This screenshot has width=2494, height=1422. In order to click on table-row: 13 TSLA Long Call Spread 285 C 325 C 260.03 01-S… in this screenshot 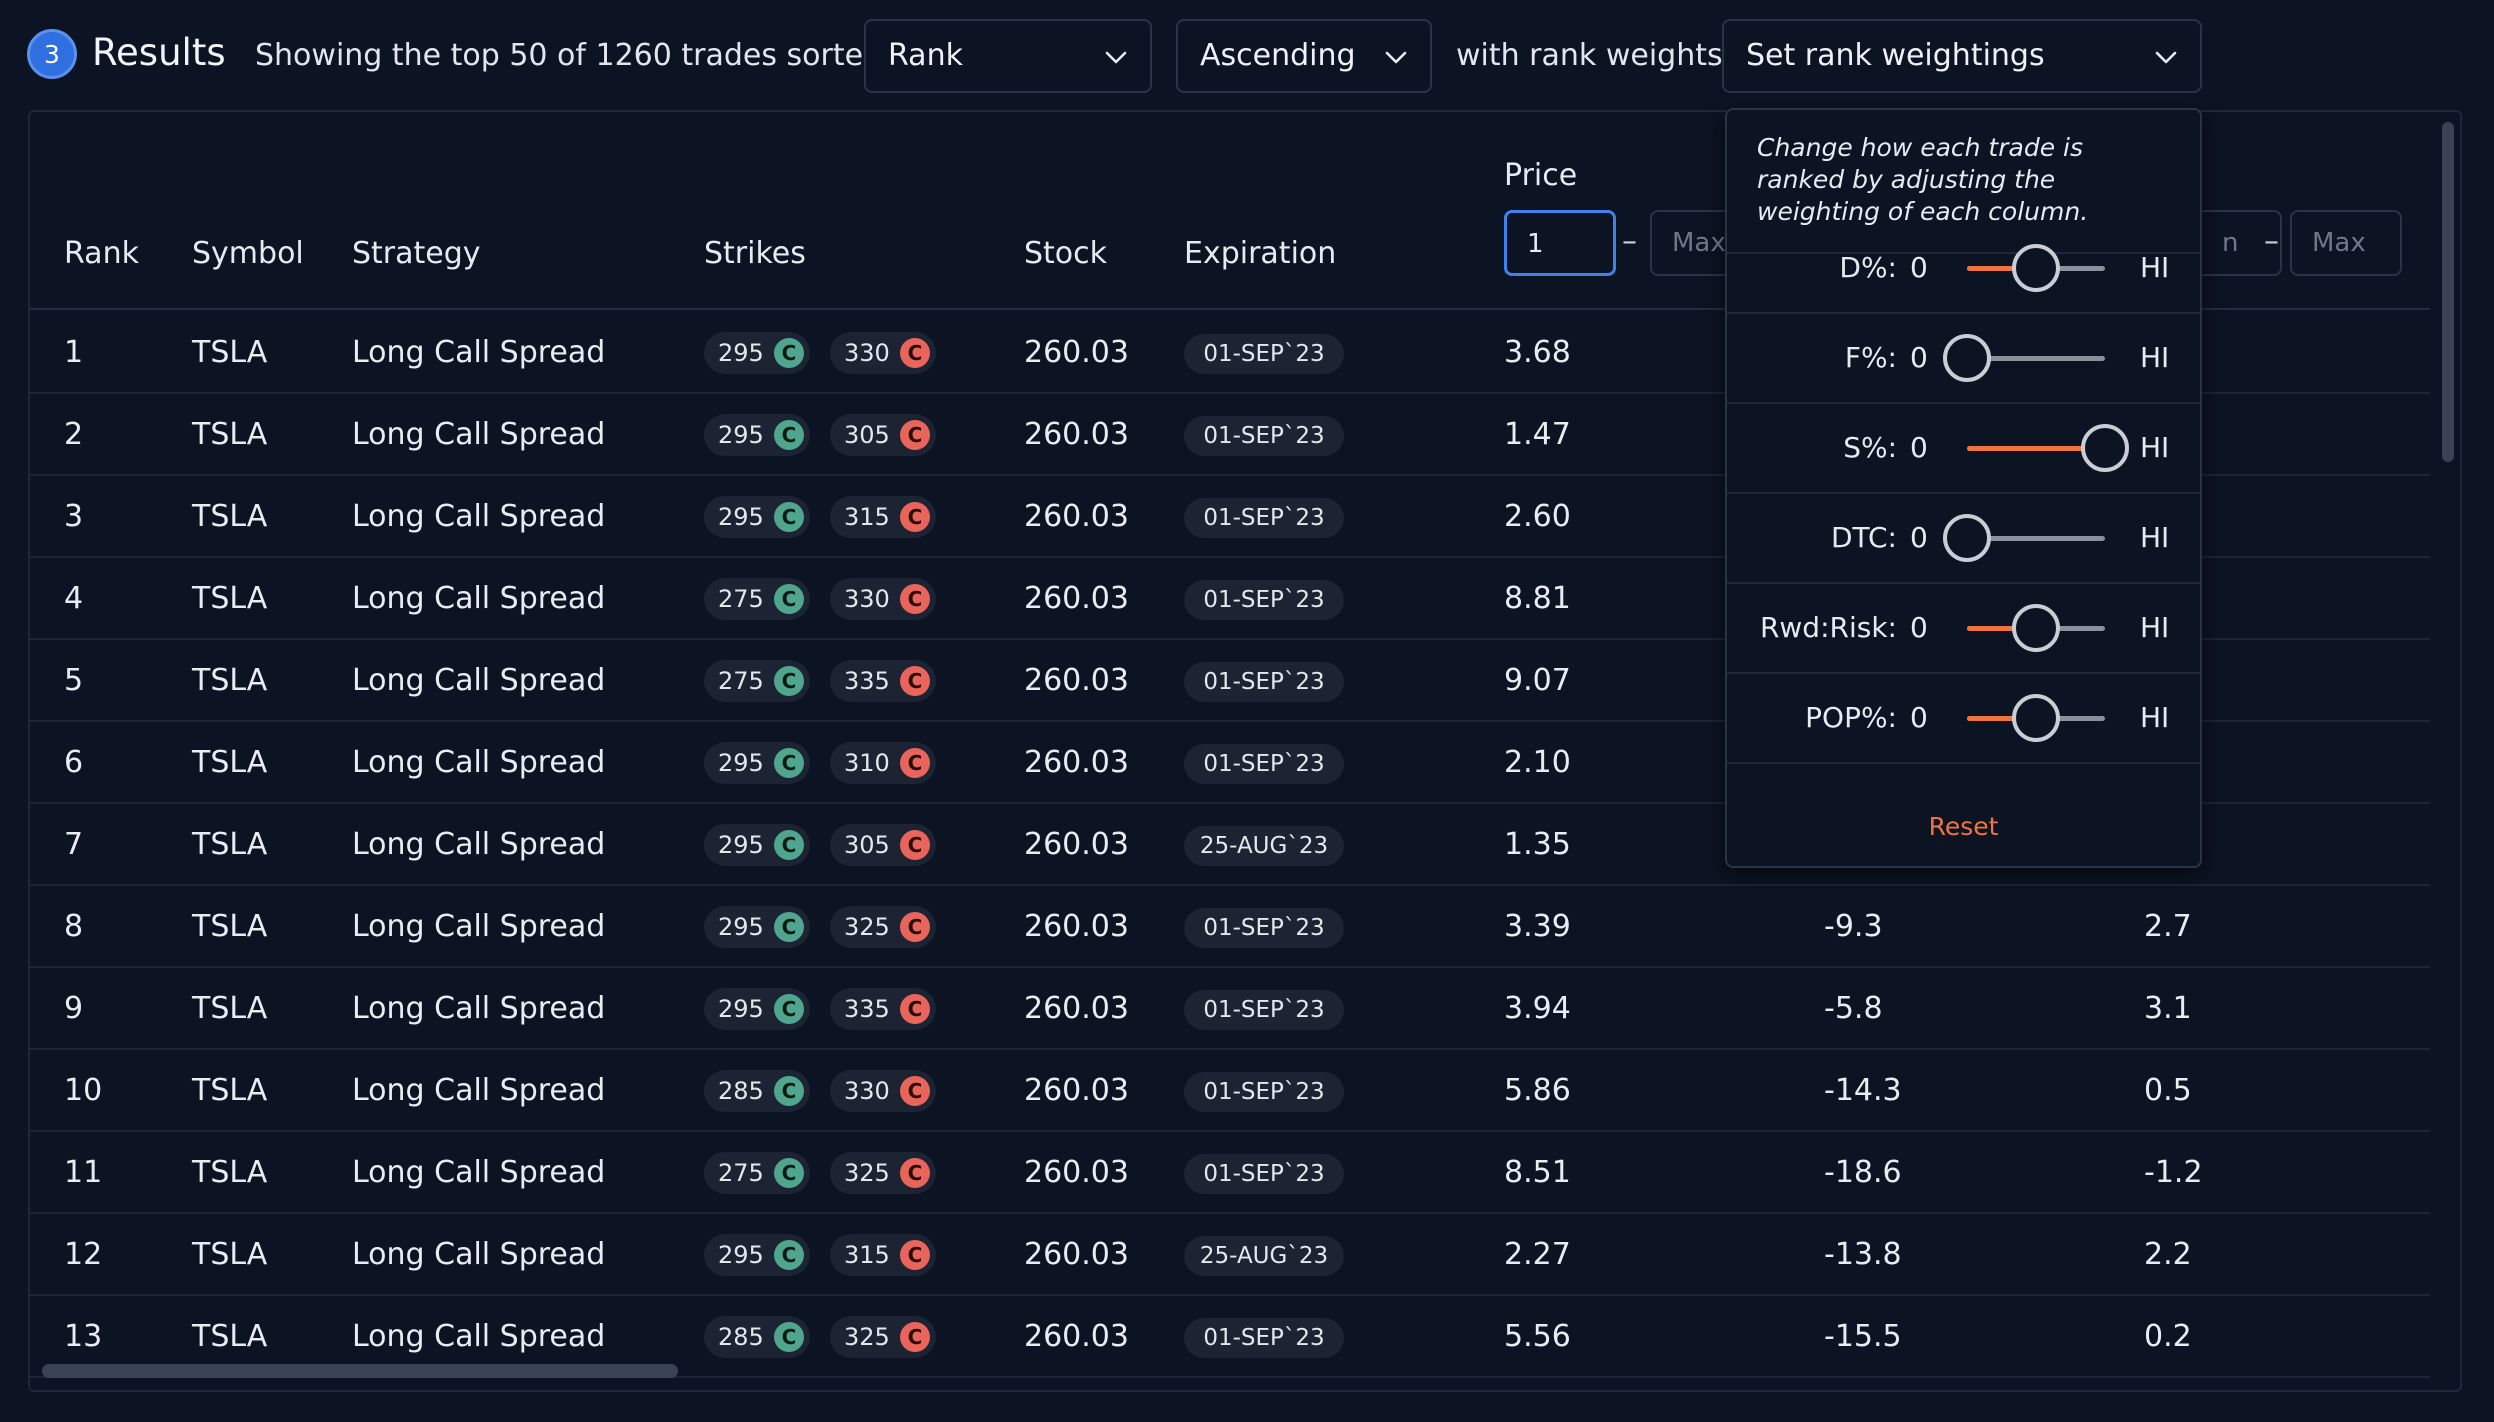, I will do `click(1230, 1337)`.